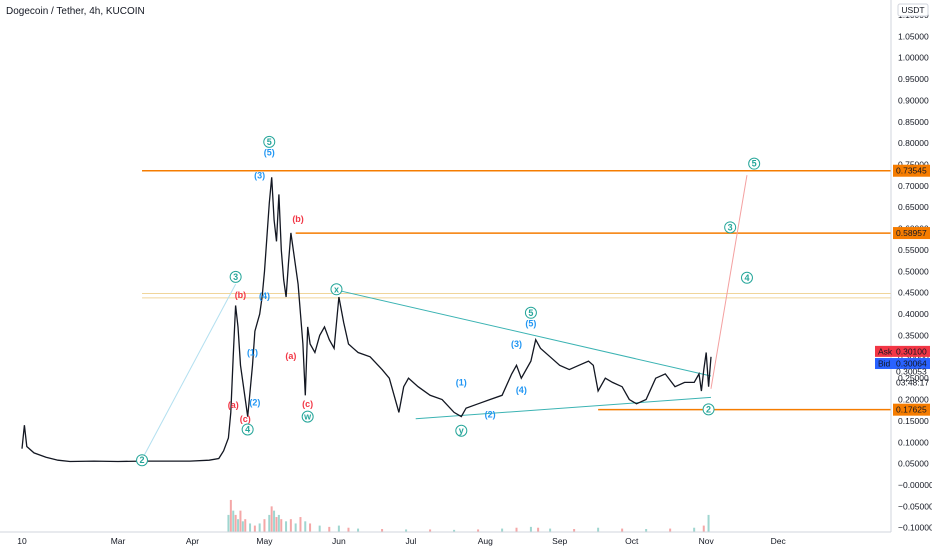 The height and width of the screenshot is (550, 932). Describe the element at coordinates (307, 417) in the screenshot. I see `wave-label: w` at that location.